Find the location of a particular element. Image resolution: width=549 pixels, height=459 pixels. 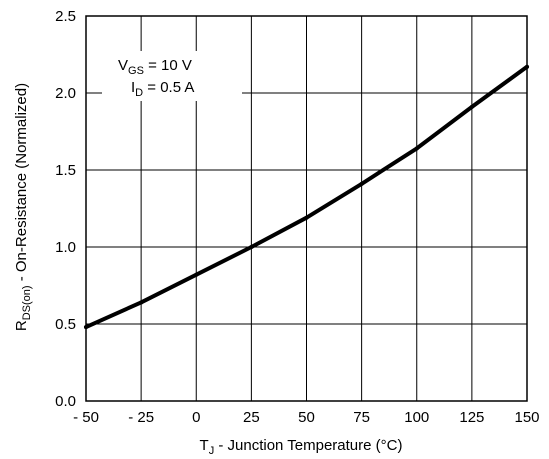

y-axis-title: RDS(on) - On-Resistance (Normalized) is located at coordinates (23, 207).